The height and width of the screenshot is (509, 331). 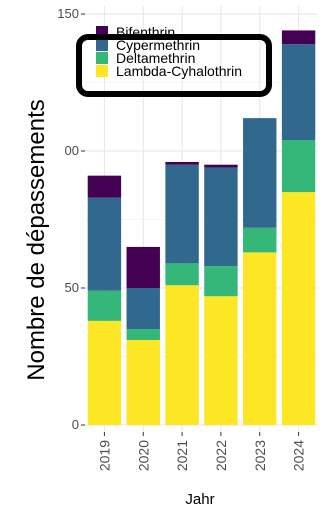 What do you see at coordinates (143, 382) in the screenshot?
I see `bar-lambda-cyhalothrin-2020` at bounding box center [143, 382].